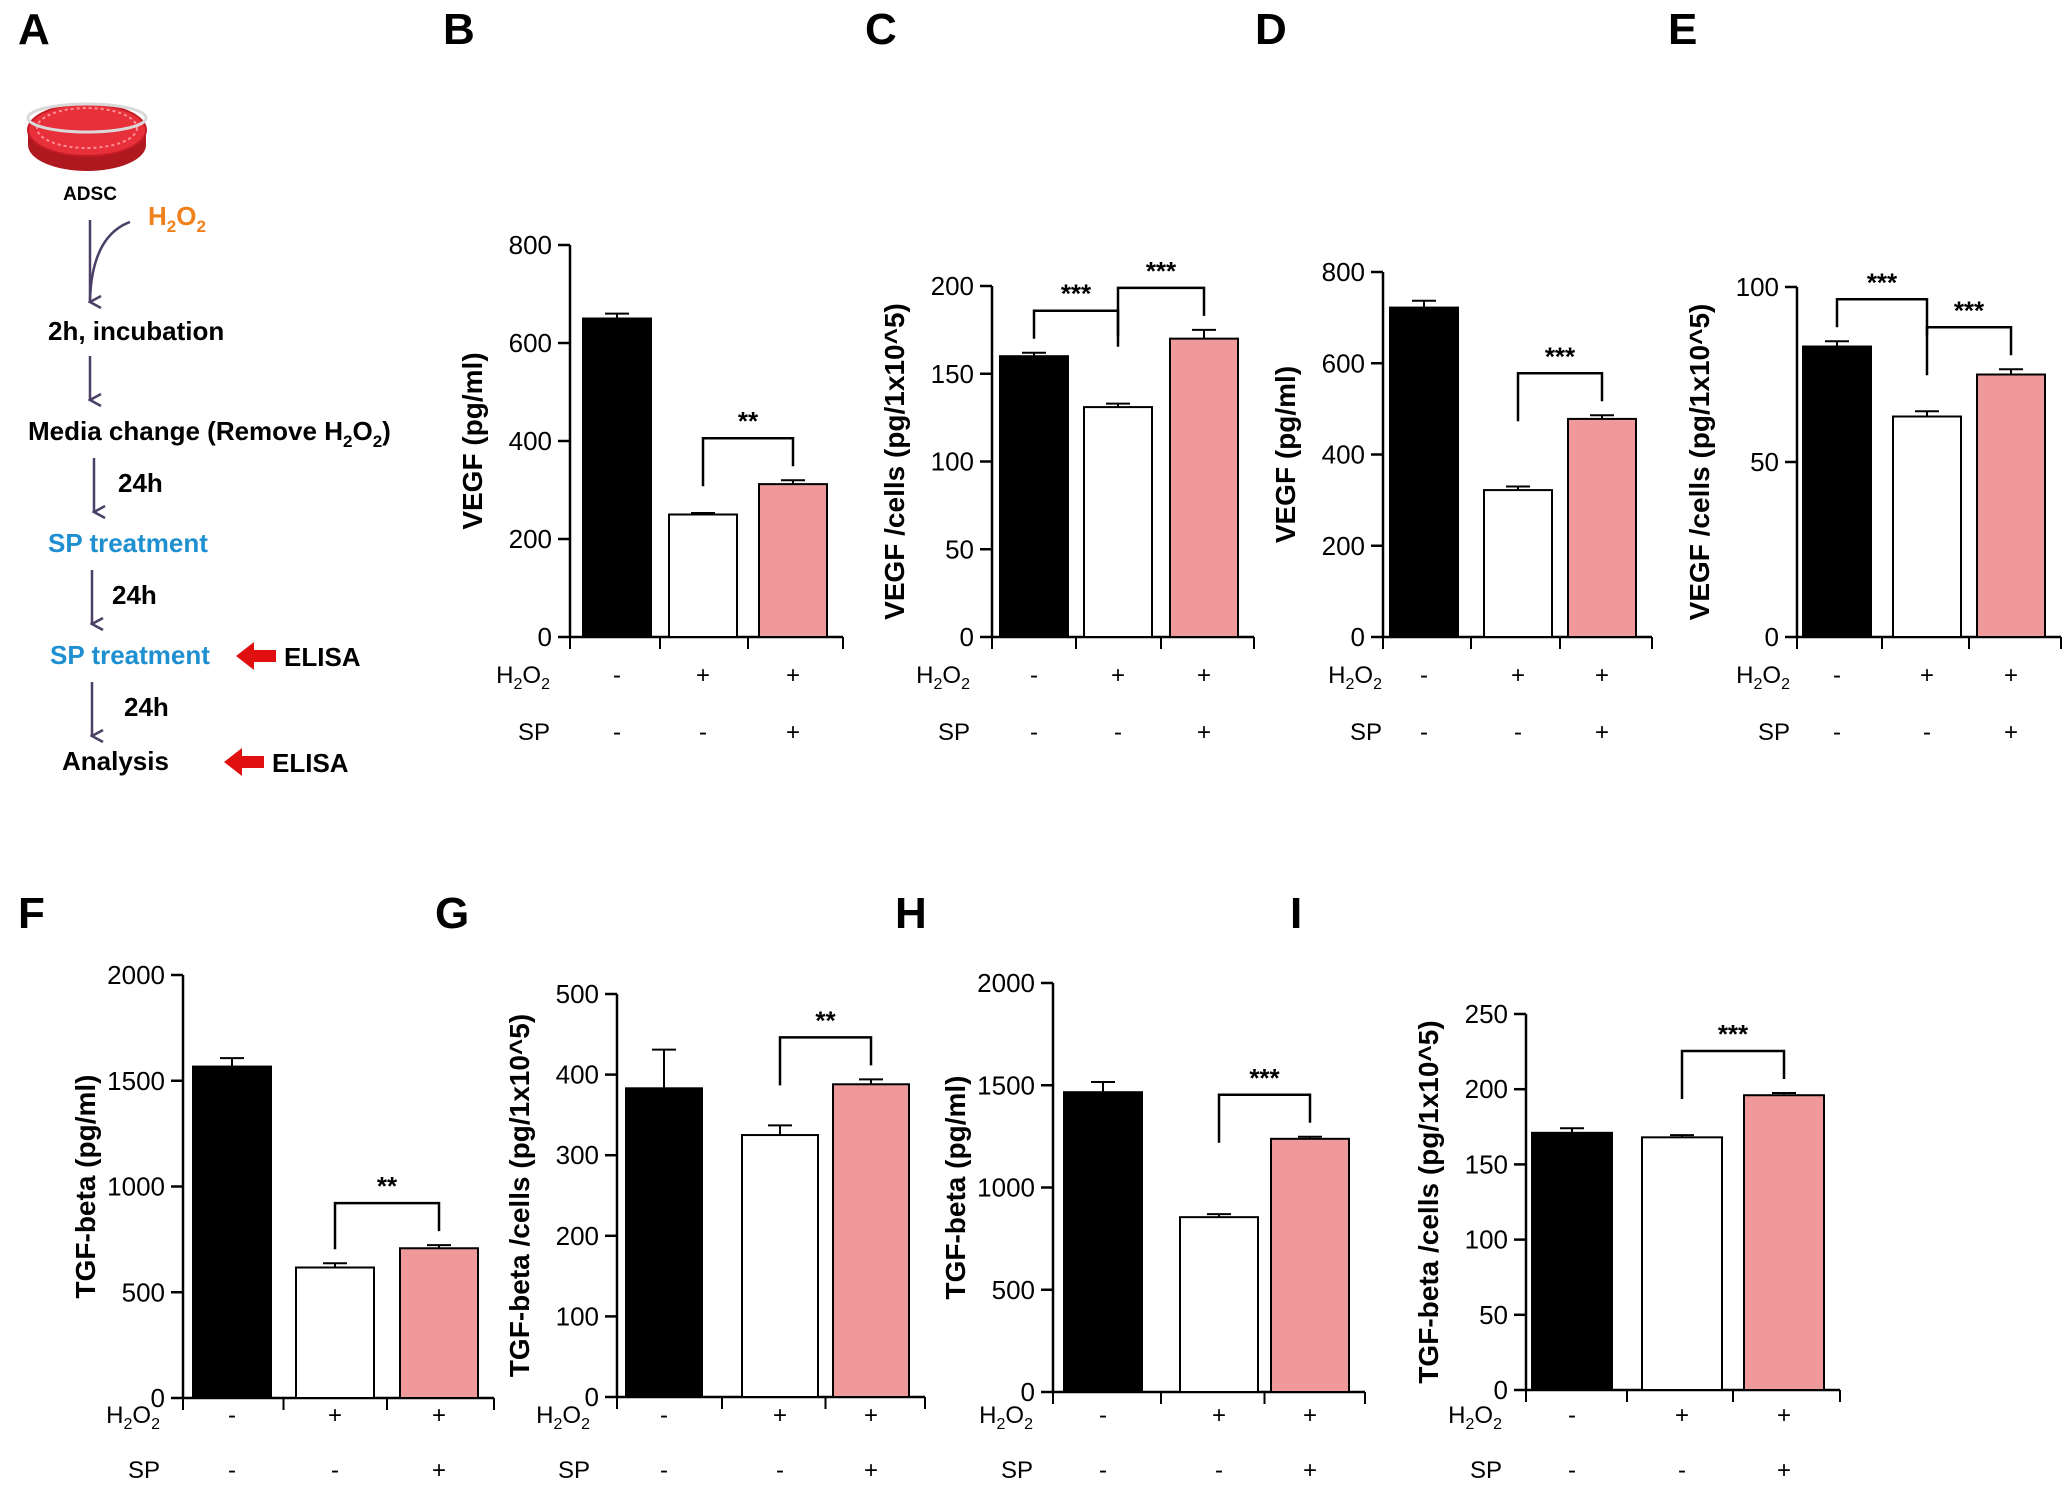 Image resolution: width=2065 pixels, height=1498 pixels. What do you see at coordinates (1764, 462) in the screenshot?
I see `y-tick-label: 50` at bounding box center [1764, 462].